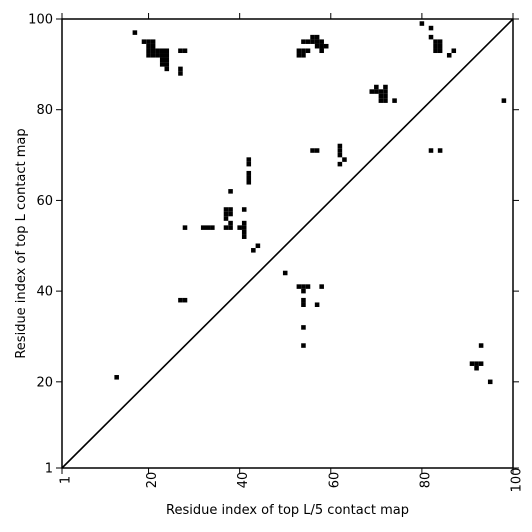 Image resolution: width=532 pixels, height=532 pixels. I want to click on x-tick-label: 80, so click(425, 480).